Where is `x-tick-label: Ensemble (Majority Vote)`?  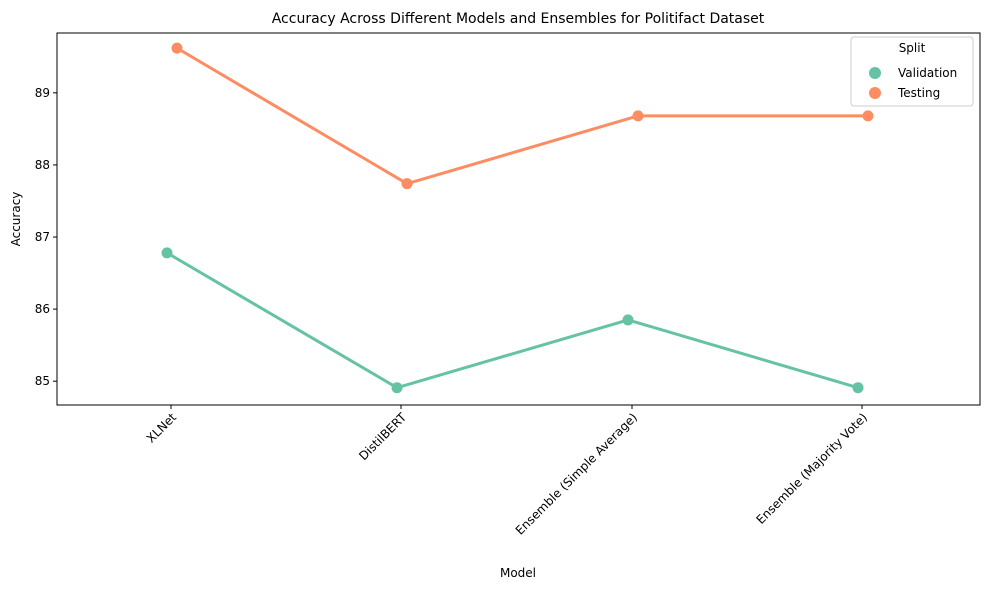
x-tick-label: Ensemble (Majority Vote) is located at coordinates (811, 468).